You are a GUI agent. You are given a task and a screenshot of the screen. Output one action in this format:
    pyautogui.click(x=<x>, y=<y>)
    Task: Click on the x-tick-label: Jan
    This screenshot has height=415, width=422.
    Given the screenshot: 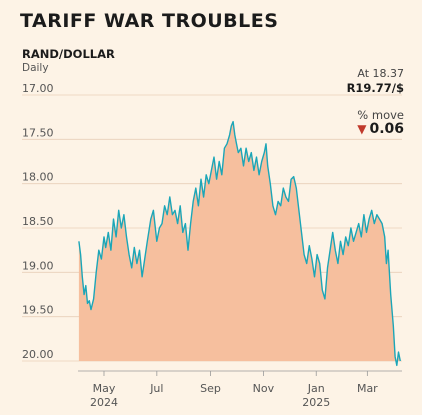 What is the action you would take?
    pyautogui.click(x=316, y=388)
    